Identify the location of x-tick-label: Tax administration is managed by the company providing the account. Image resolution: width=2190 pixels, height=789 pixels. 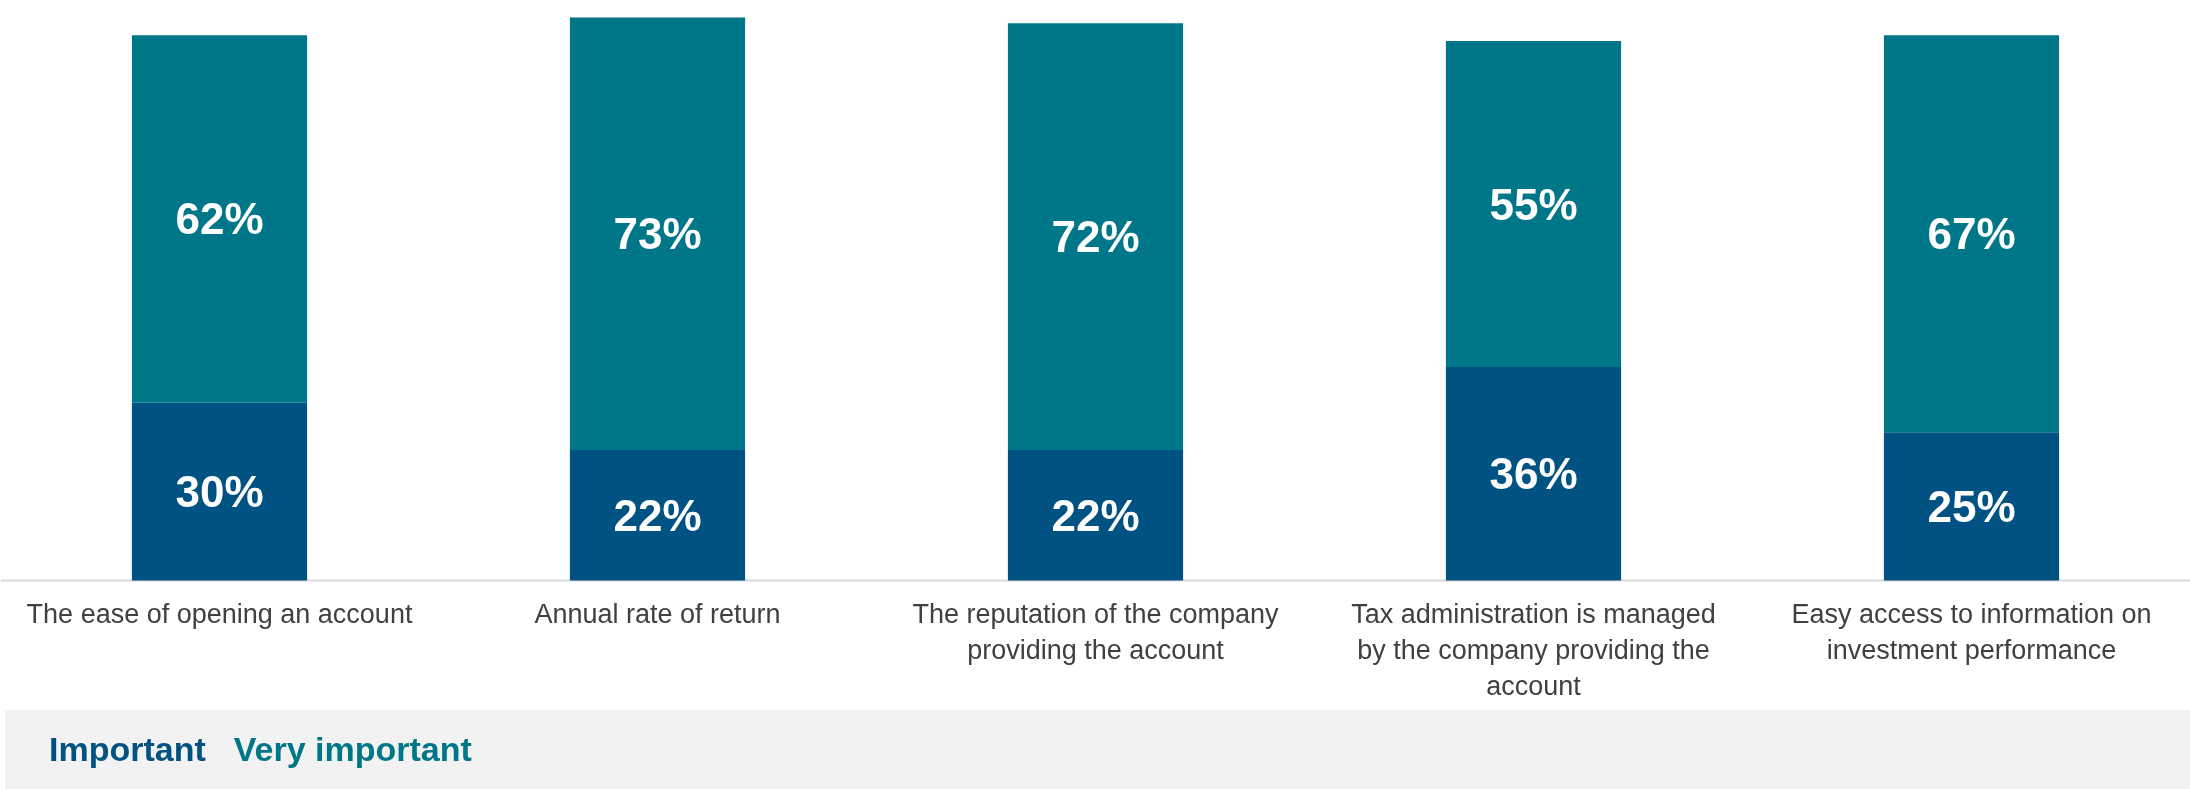
(1533, 649).